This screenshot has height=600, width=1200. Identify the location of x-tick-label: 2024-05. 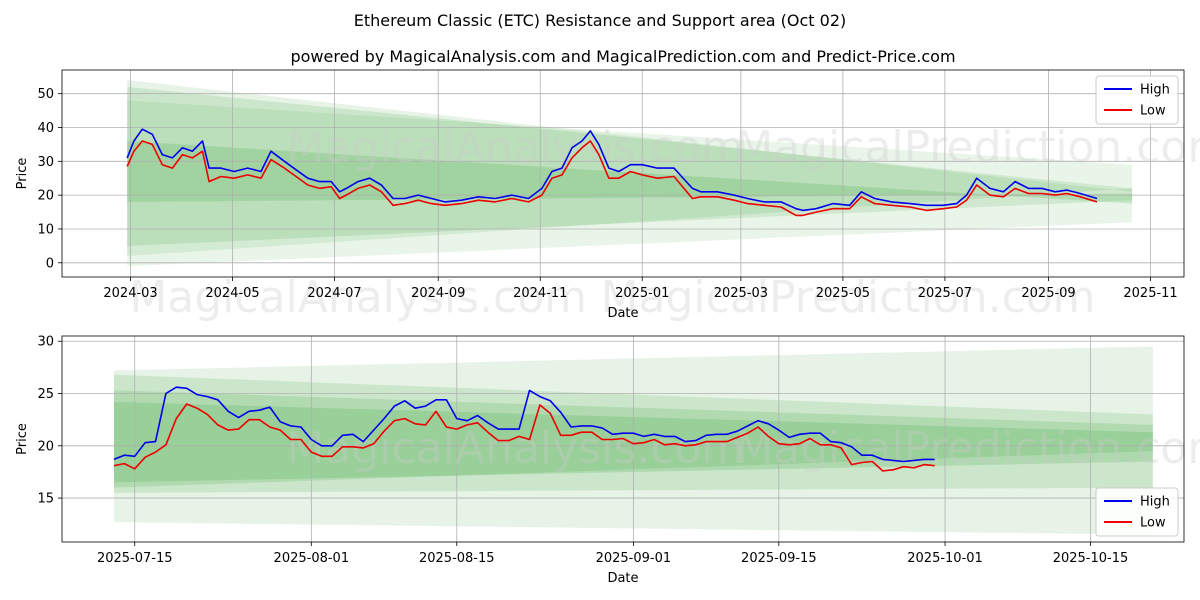
(232, 293).